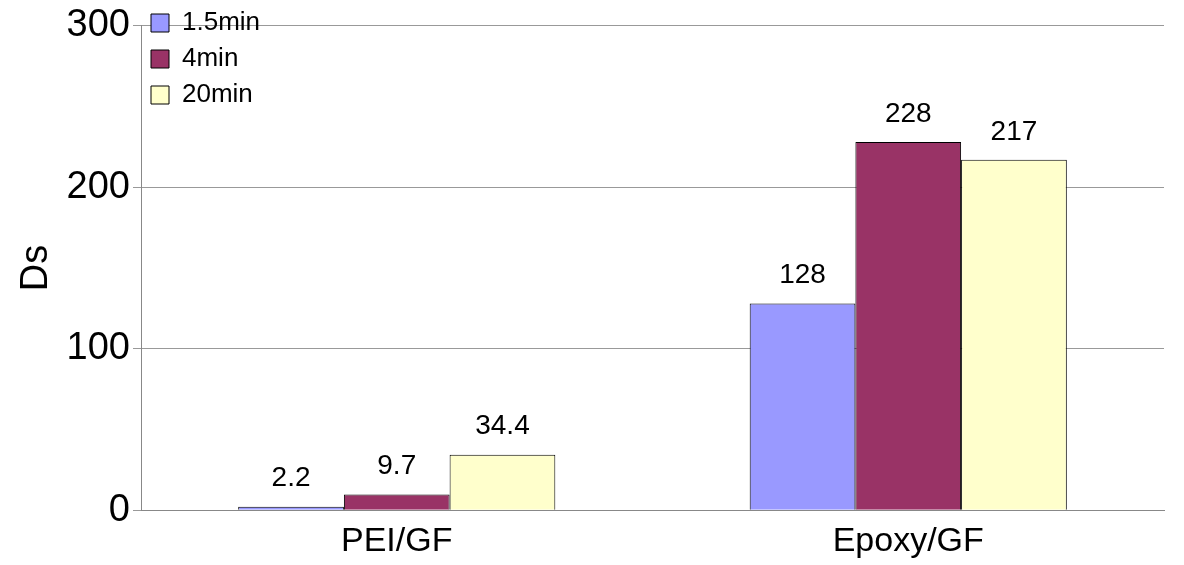 This screenshot has width=1184, height=565. What do you see at coordinates (221, 21) in the screenshot?
I see `legend-label: 1.5min` at bounding box center [221, 21].